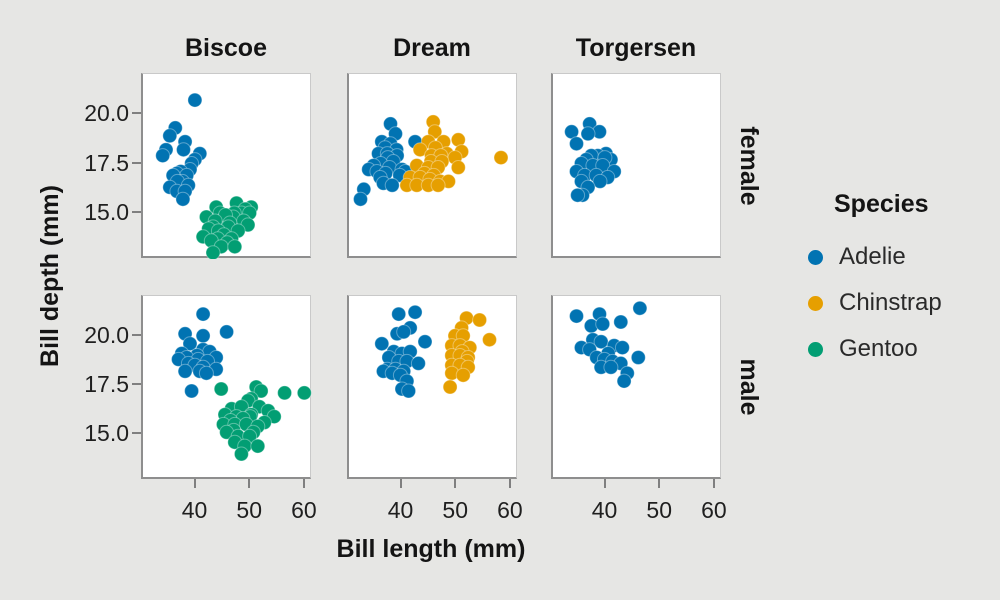  What do you see at coordinates (881, 204) in the screenshot?
I see `legend-title: Species` at bounding box center [881, 204].